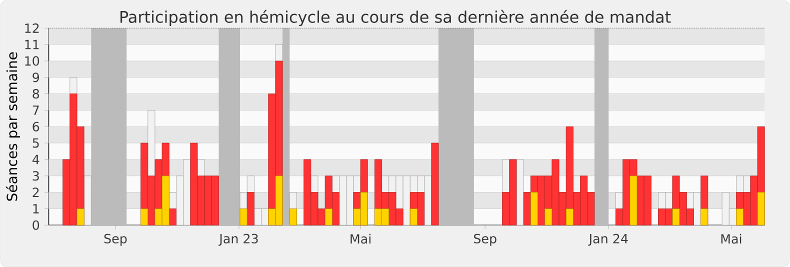 The width and height of the screenshot is (790, 267). I want to click on y-tick-label: 9, so click(36, 77).